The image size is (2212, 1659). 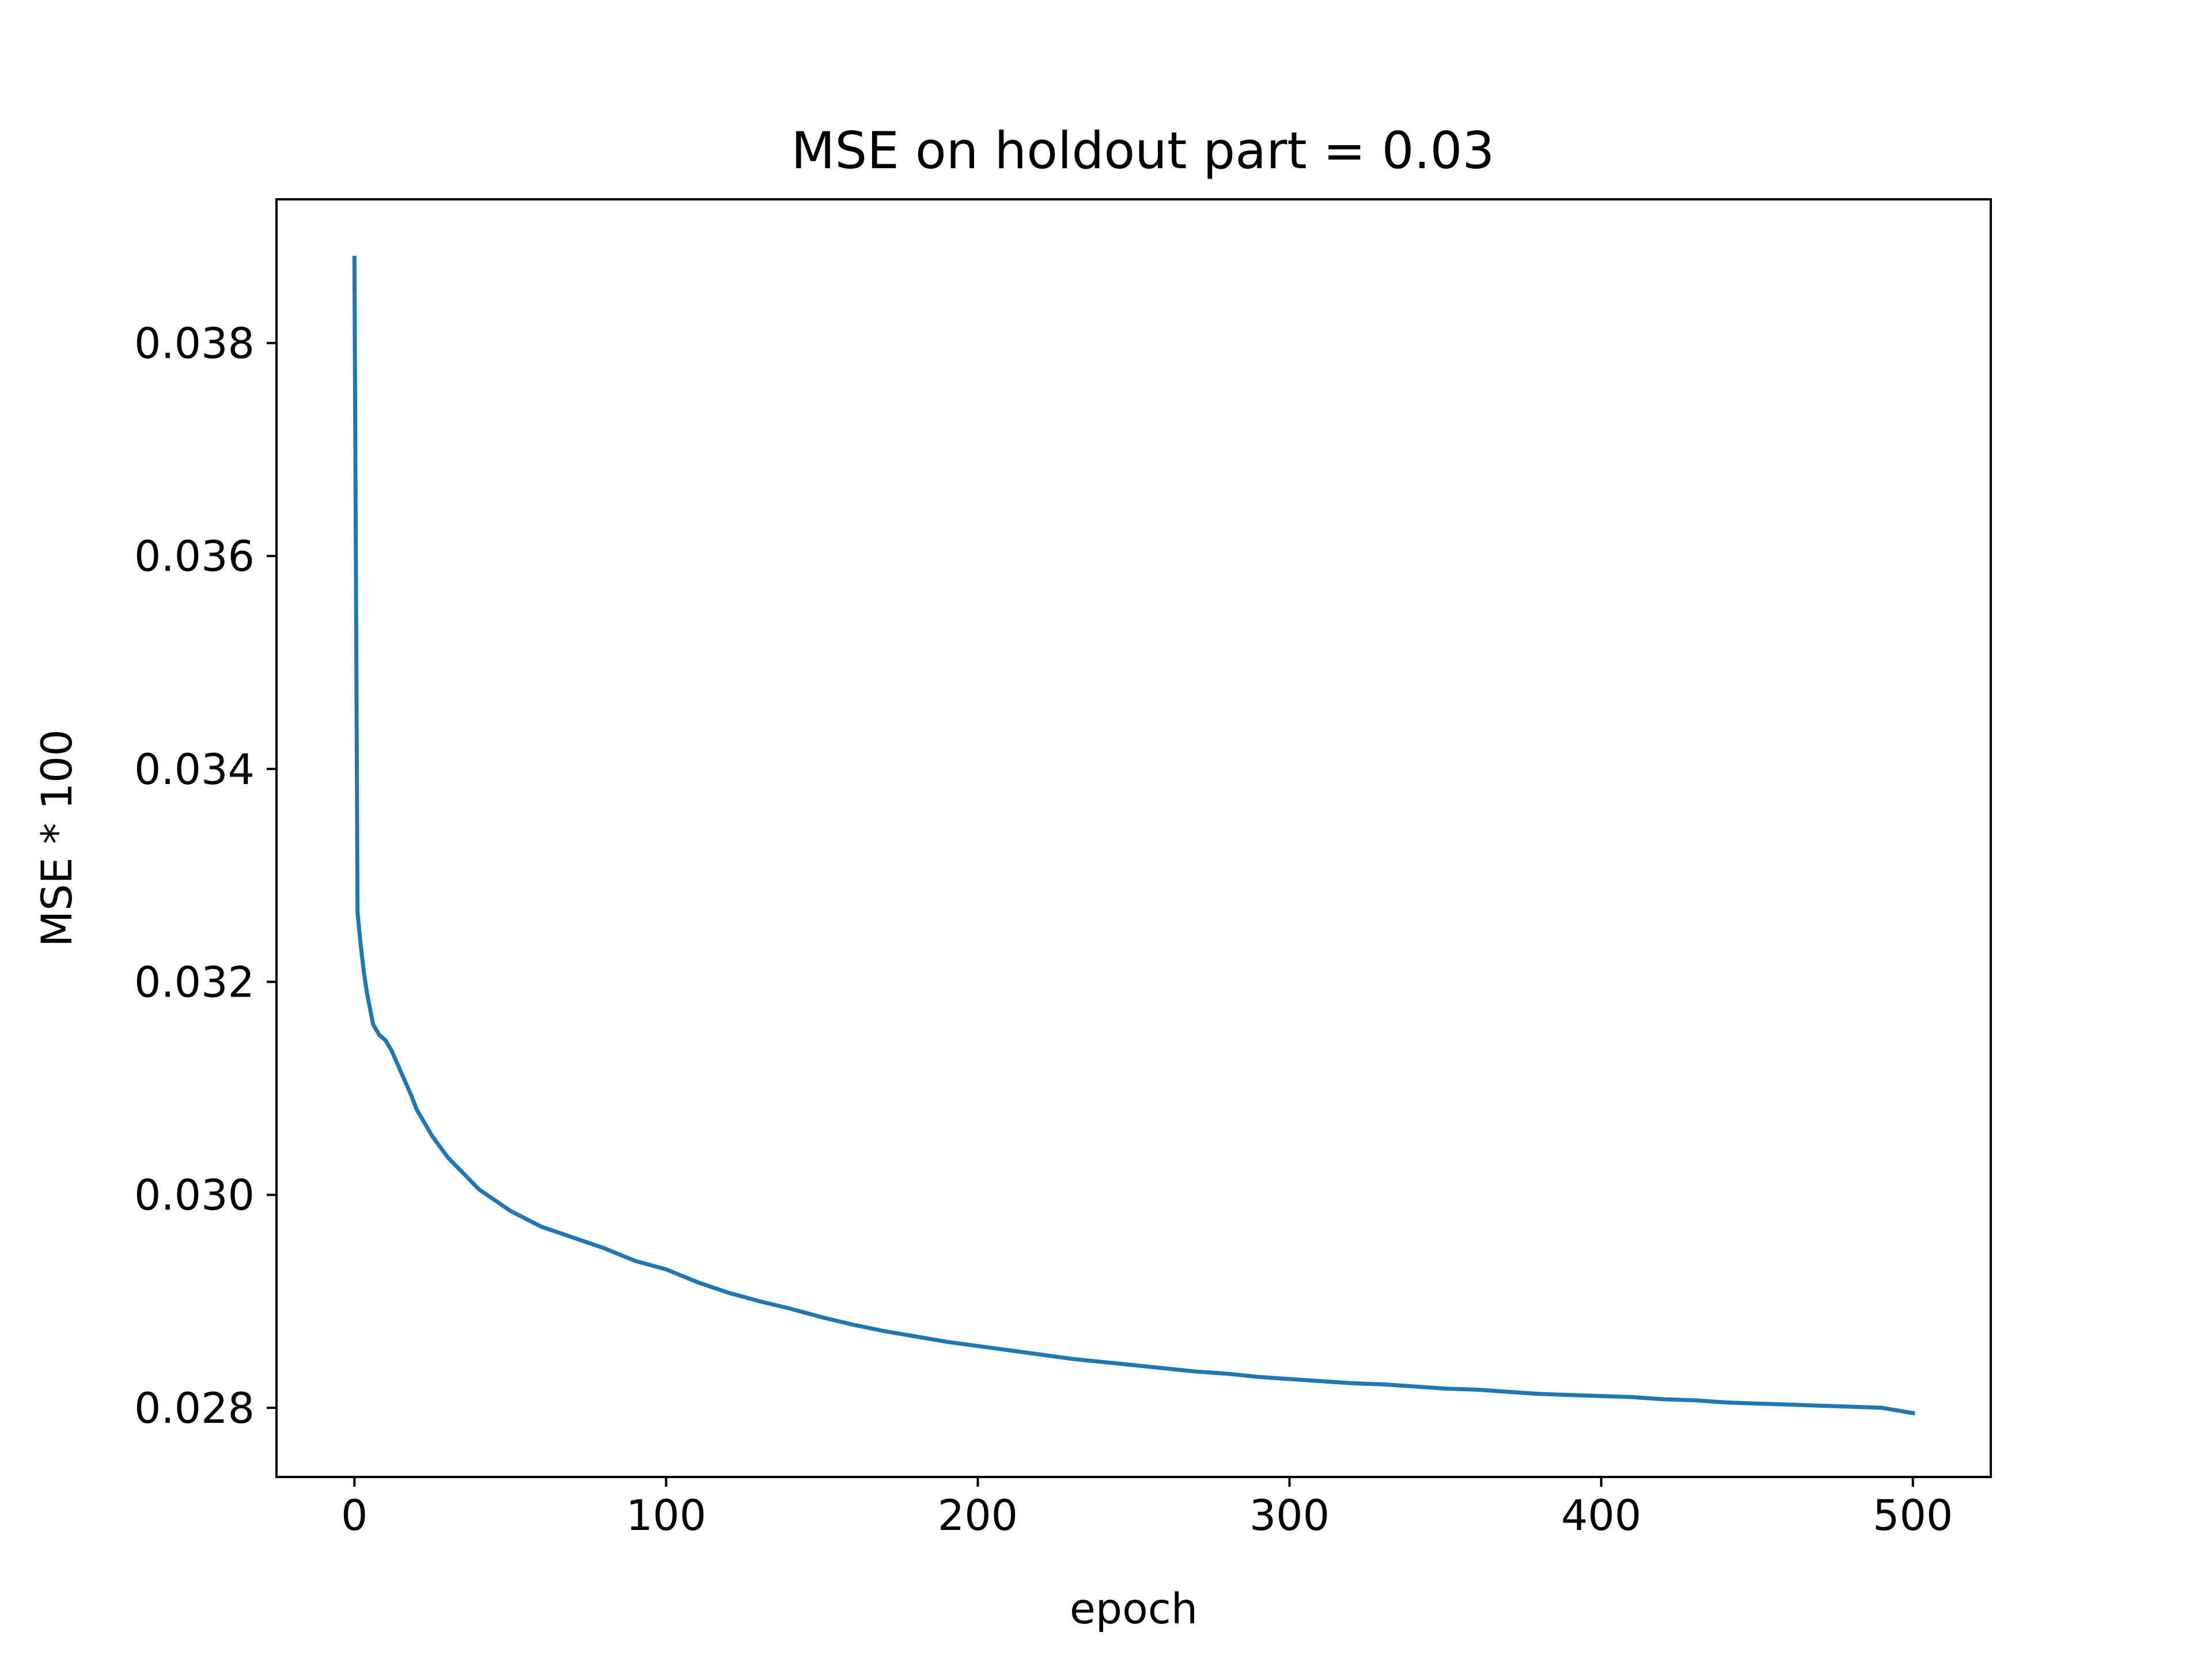 What do you see at coordinates (1601, 1515) in the screenshot?
I see `x-tick-label: 400` at bounding box center [1601, 1515].